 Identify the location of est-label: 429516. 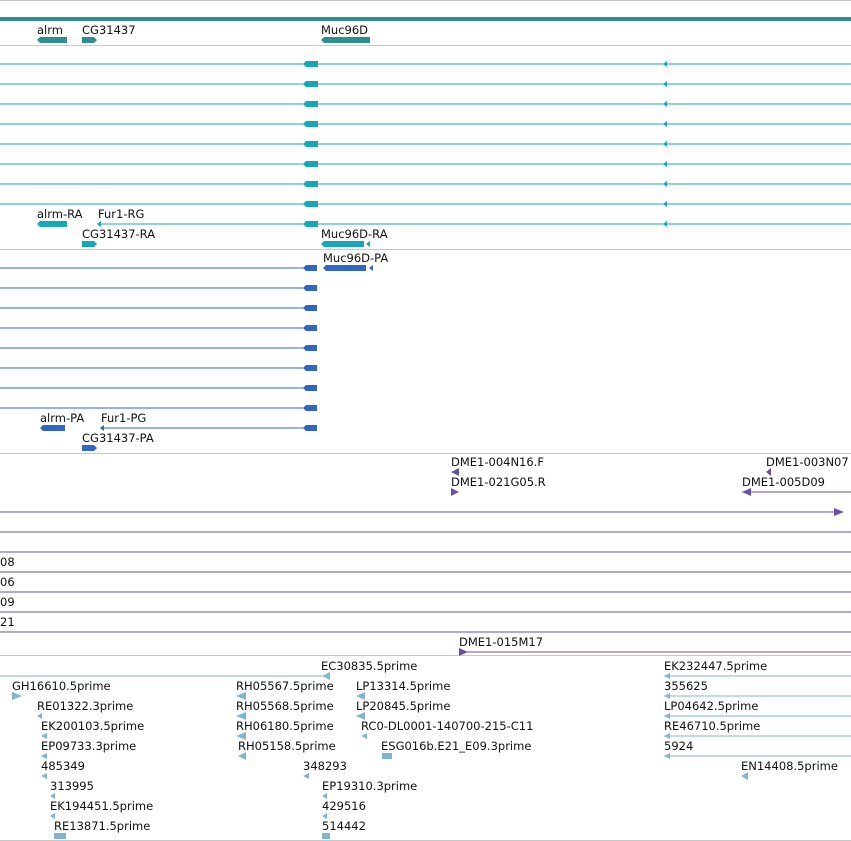
(344, 806).